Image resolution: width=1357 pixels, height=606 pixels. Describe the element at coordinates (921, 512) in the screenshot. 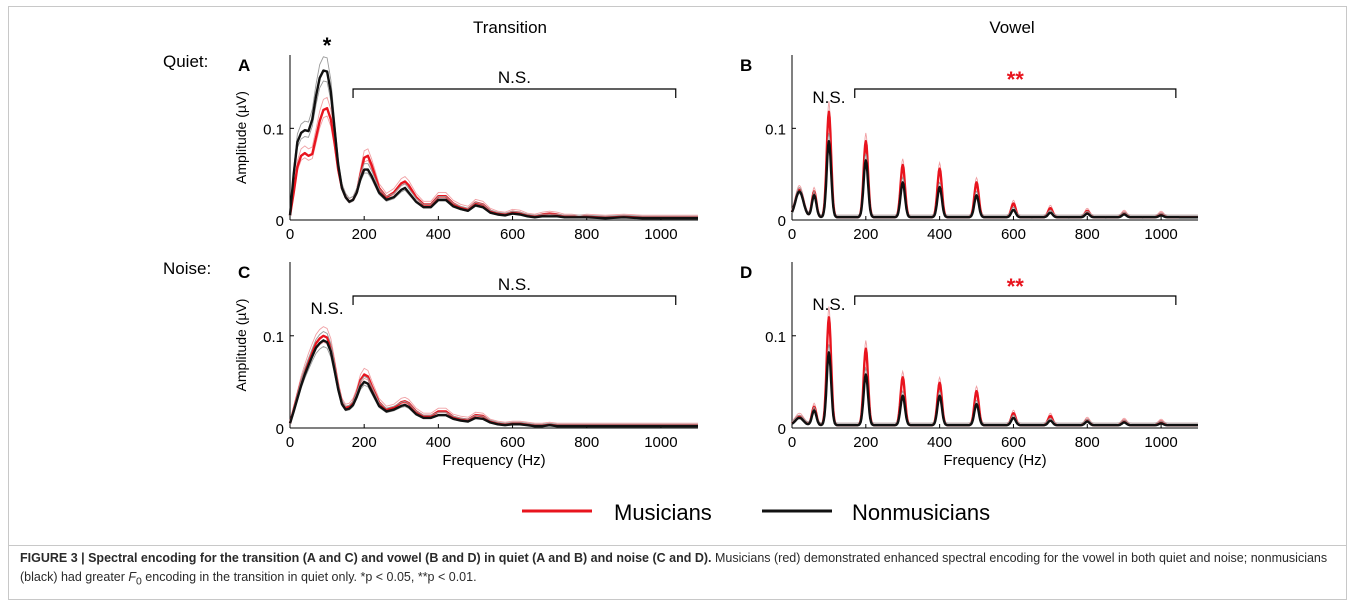

I see `legend-nonmusicians-label: Nonmusicians` at that location.